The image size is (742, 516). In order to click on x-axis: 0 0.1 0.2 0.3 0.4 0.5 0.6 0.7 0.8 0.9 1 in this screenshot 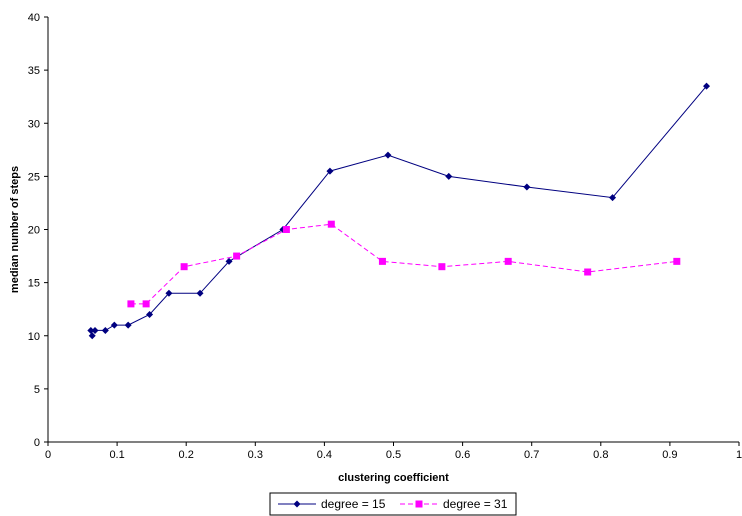, I will do `click(393, 451)`.